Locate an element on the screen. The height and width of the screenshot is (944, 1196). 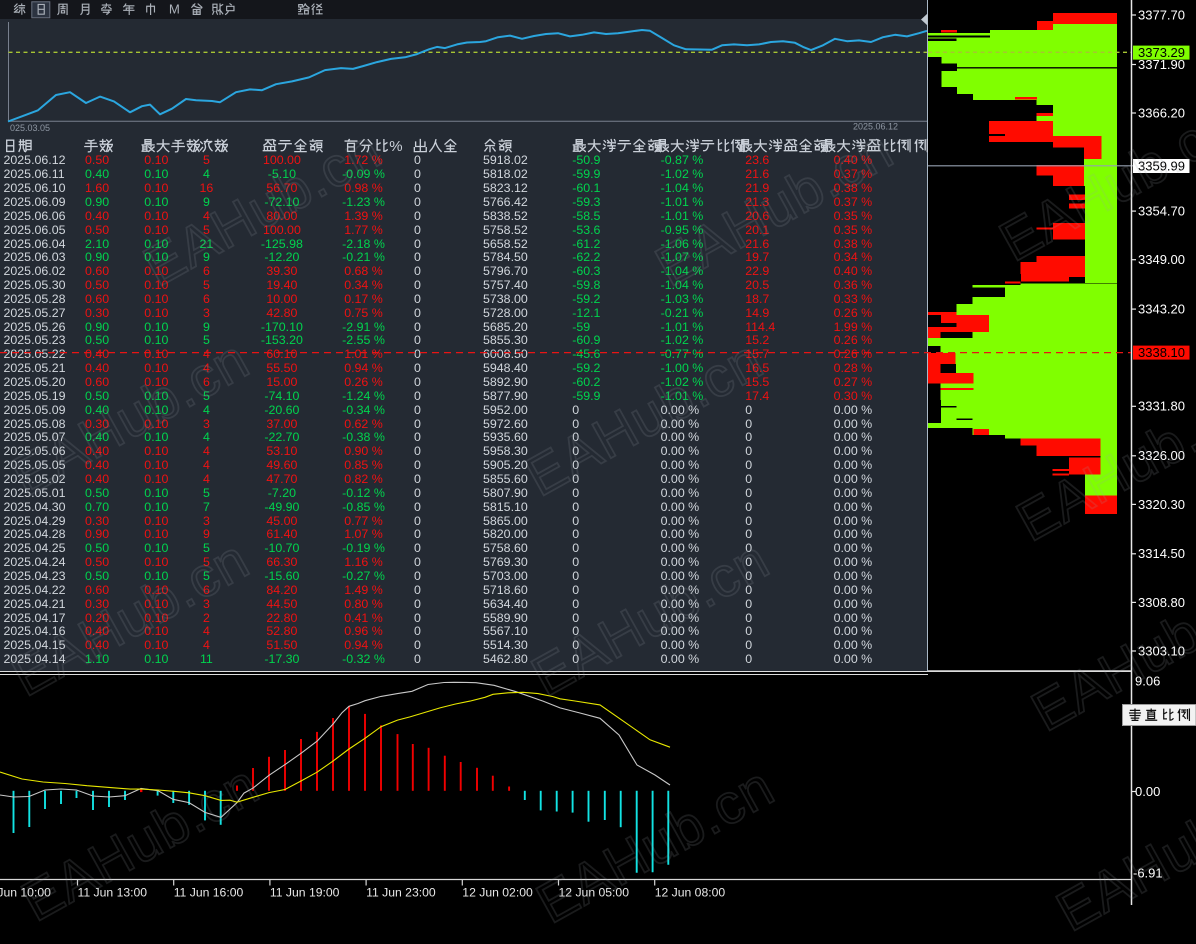
svg-text: 12 Jun 08:00 is located at coordinates (690, 893).